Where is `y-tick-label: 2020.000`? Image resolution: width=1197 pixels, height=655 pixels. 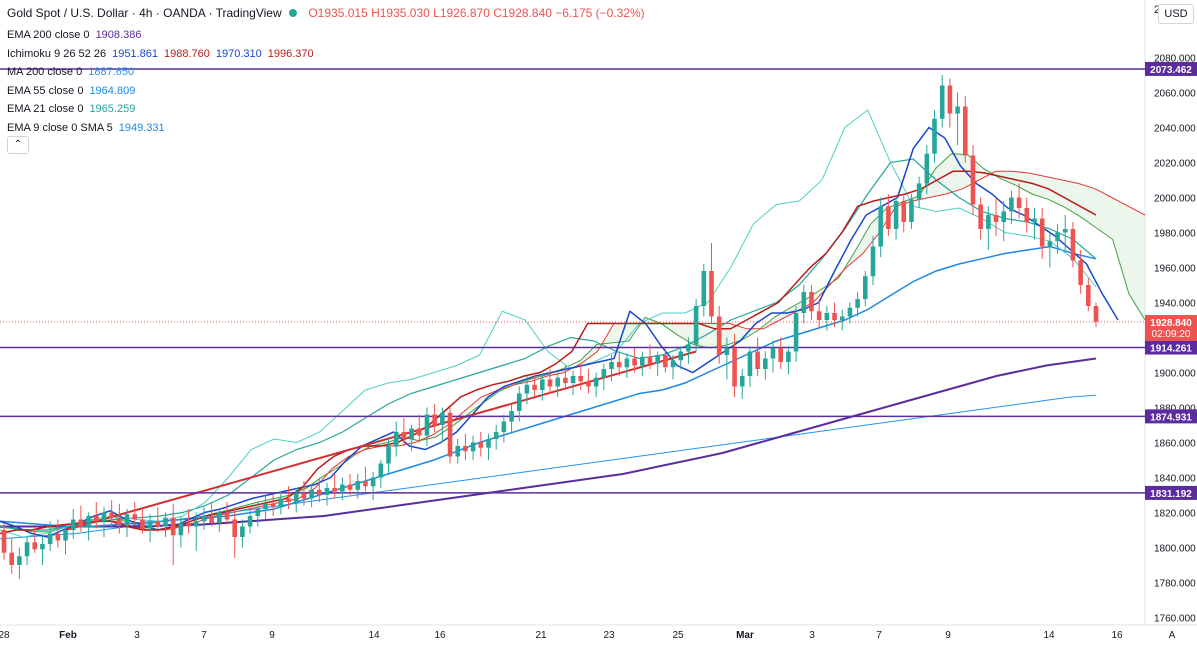
y-tick-label: 2020.000 is located at coordinates (1175, 164).